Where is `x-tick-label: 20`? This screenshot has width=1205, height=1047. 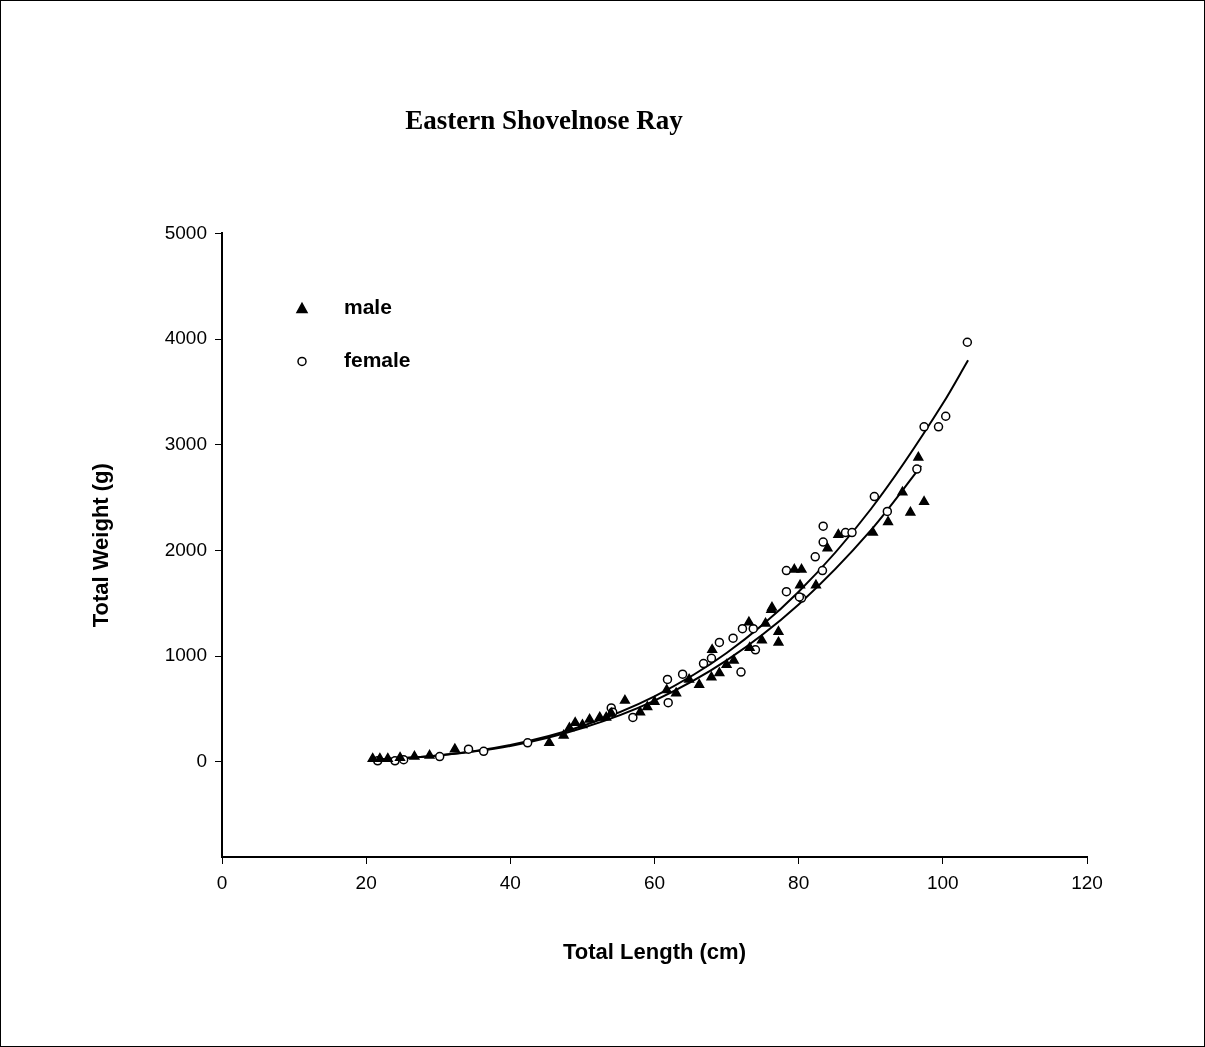 x-tick-label: 20 is located at coordinates (366, 882).